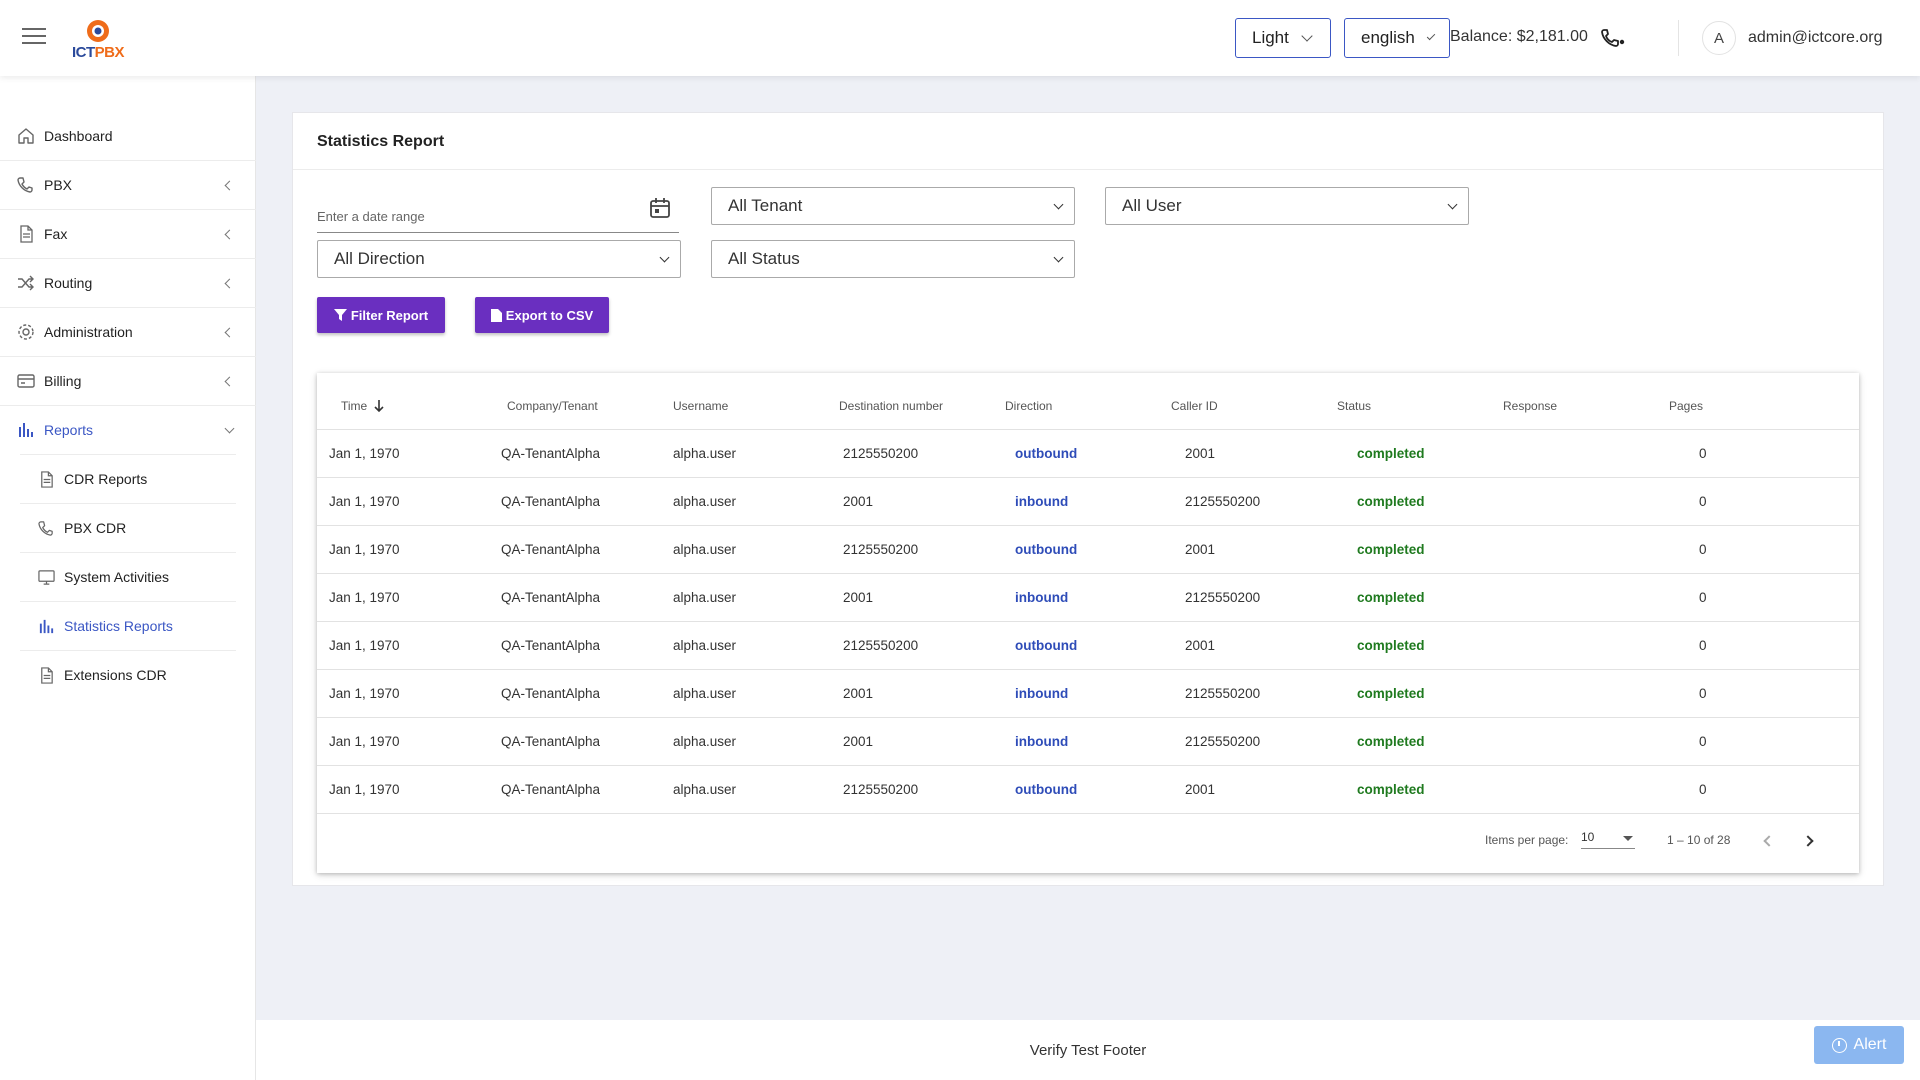  I want to click on column-header-destination: Destination number, so click(891, 406).